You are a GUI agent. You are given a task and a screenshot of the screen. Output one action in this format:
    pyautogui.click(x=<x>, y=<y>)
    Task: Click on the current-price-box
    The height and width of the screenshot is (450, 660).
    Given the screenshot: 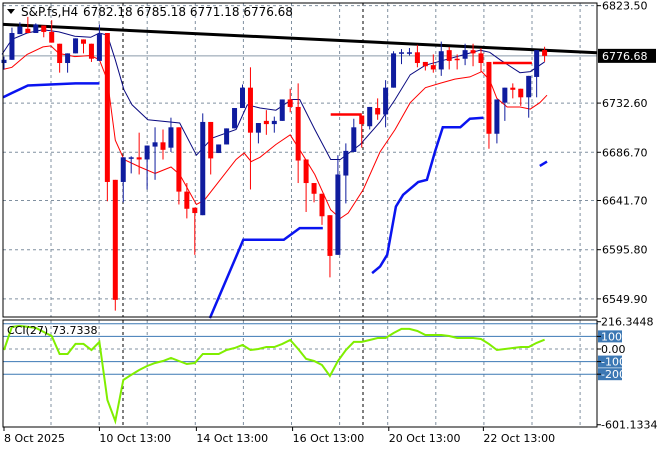 What is the action you would take?
    pyautogui.click(x=627, y=55)
    